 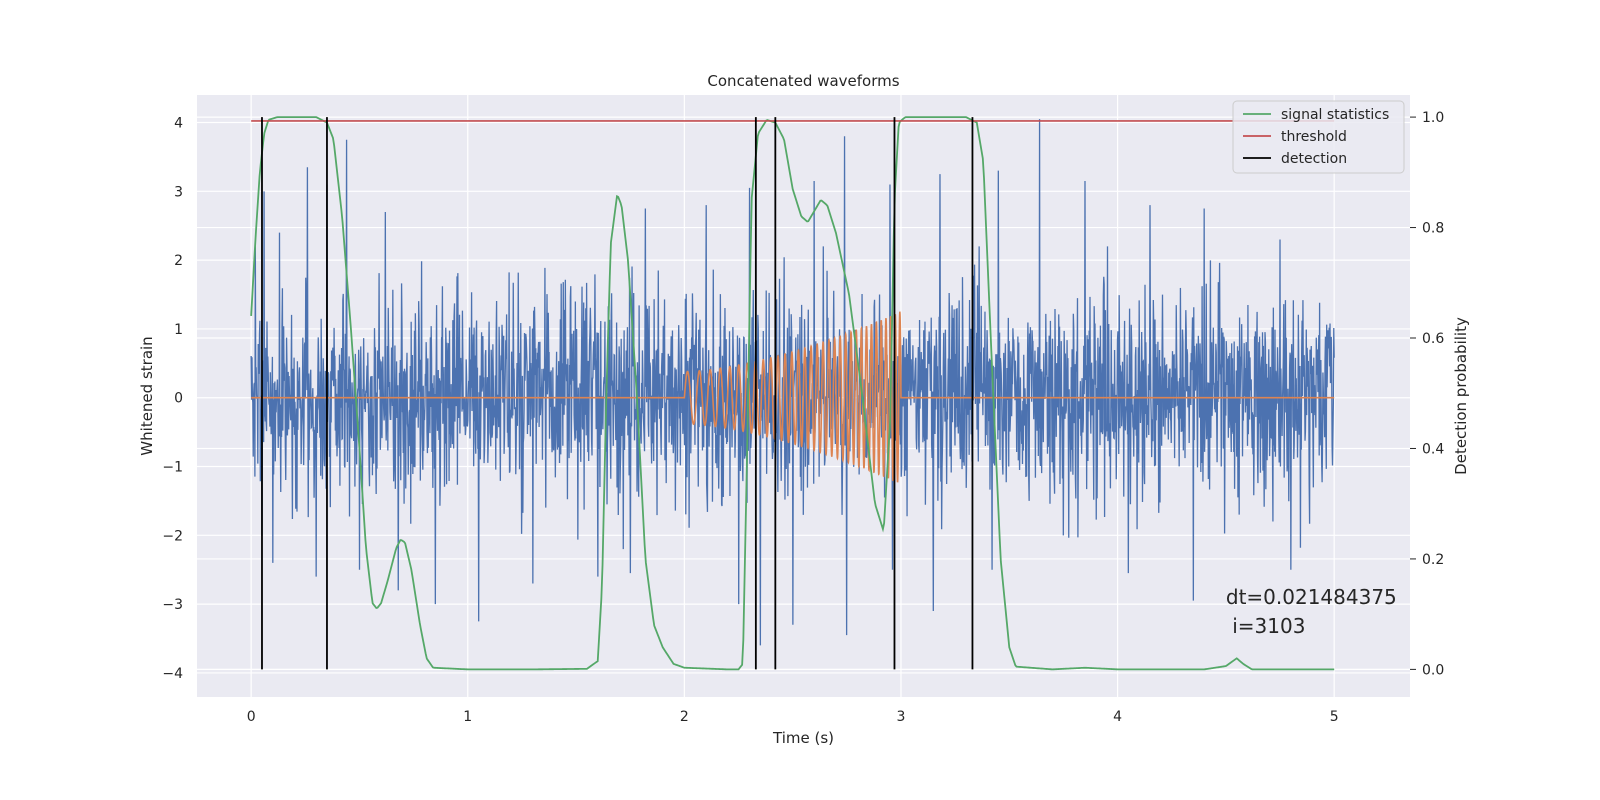 What do you see at coordinates (1433, 339) in the screenshot?
I see `y2-tick-label: 0.6` at bounding box center [1433, 339].